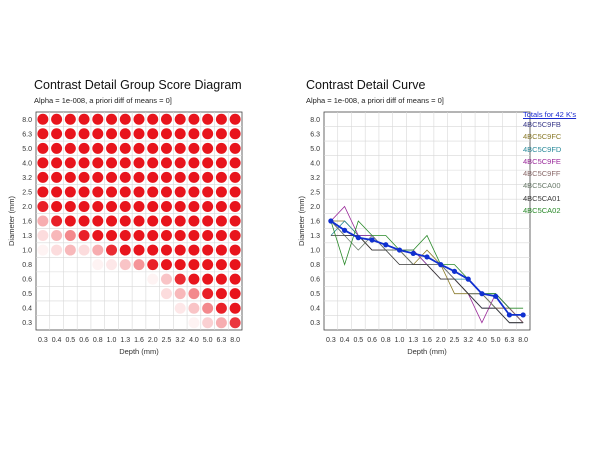  I want to click on y-tick-label: 1.6, so click(315, 222).